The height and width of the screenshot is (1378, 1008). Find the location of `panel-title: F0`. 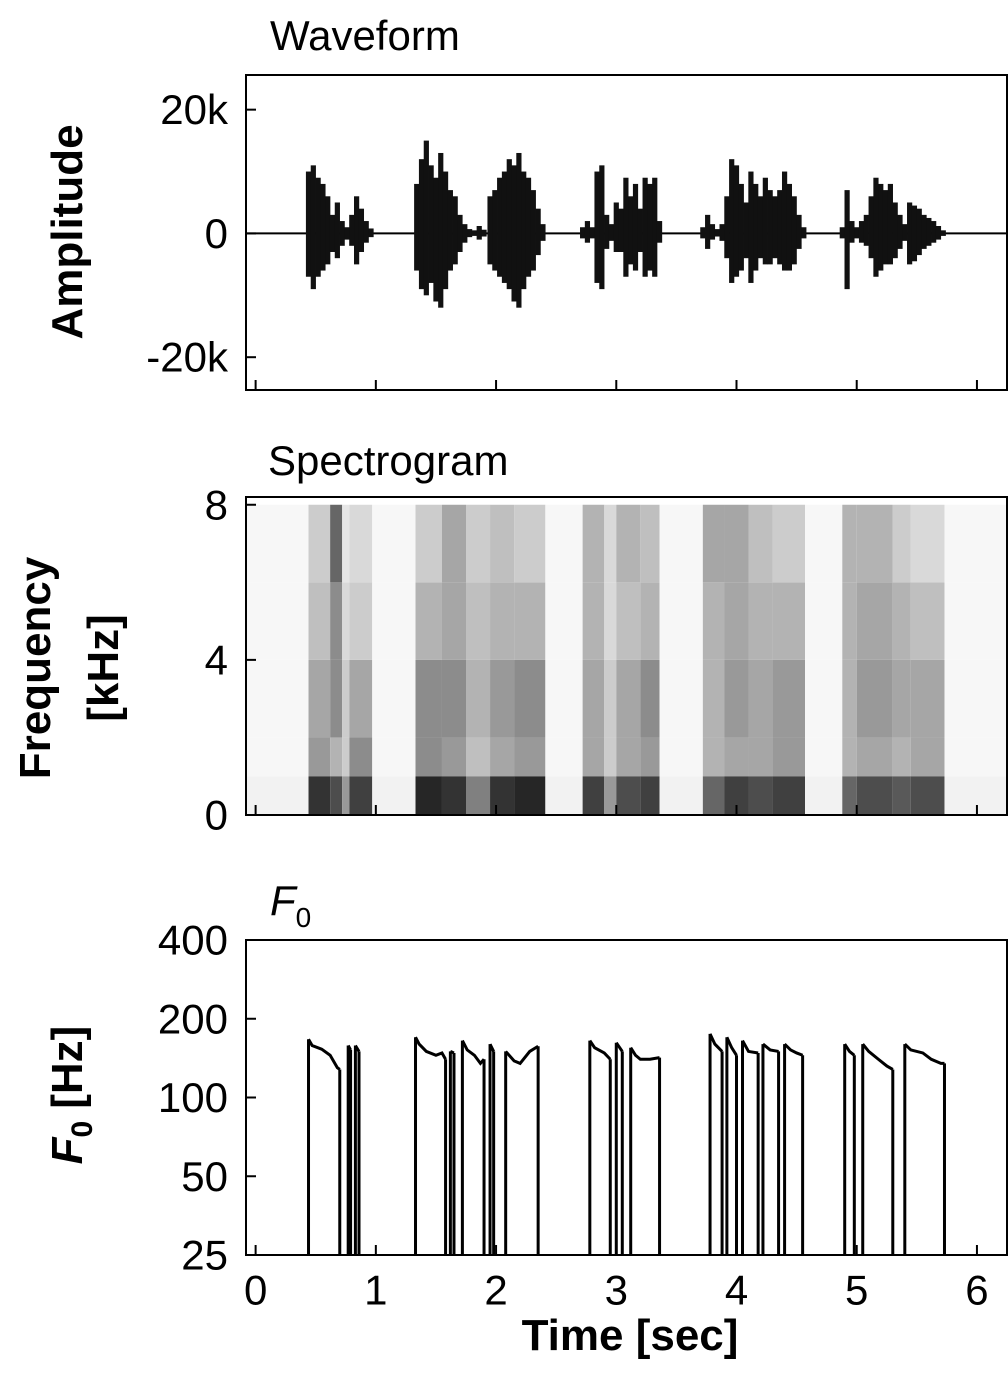

panel-title: F0 is located at coordinates (290, 905).